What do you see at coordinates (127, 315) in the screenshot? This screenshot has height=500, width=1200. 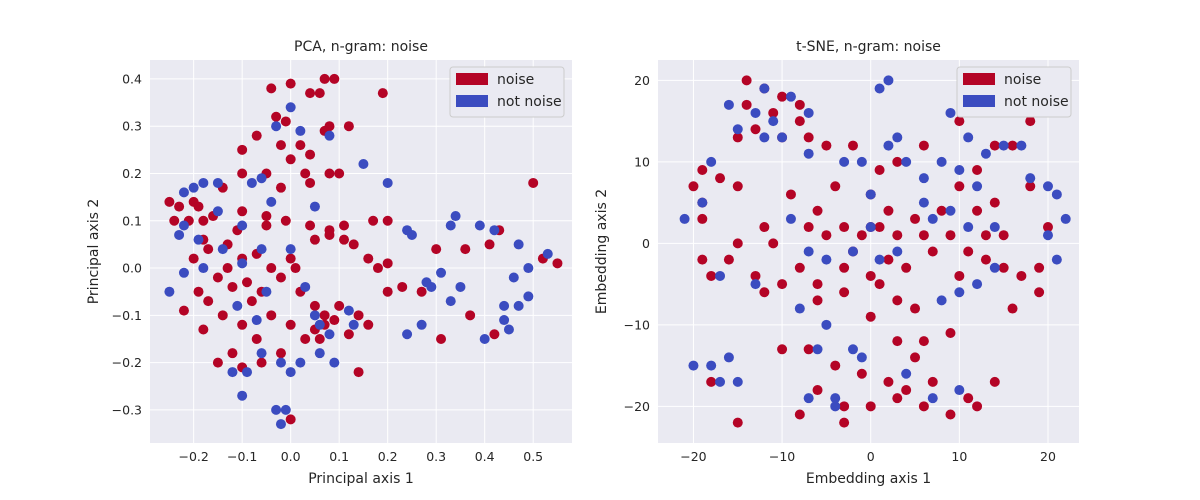 I see `pca-y-tick-label: −0.1` at bounding box center [127, 315].